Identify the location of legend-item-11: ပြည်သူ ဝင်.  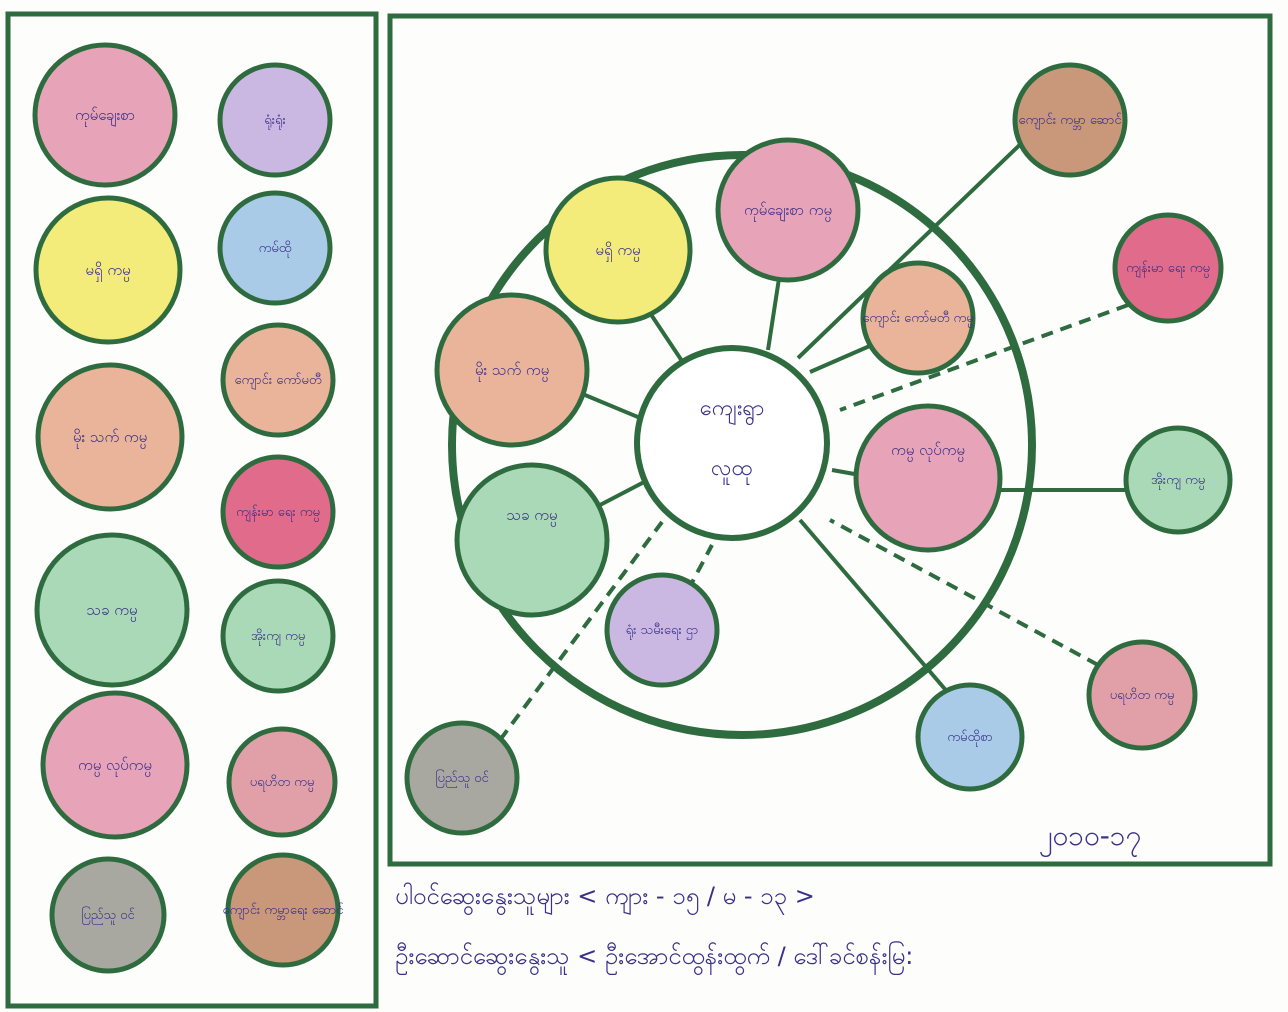
(108, 915).